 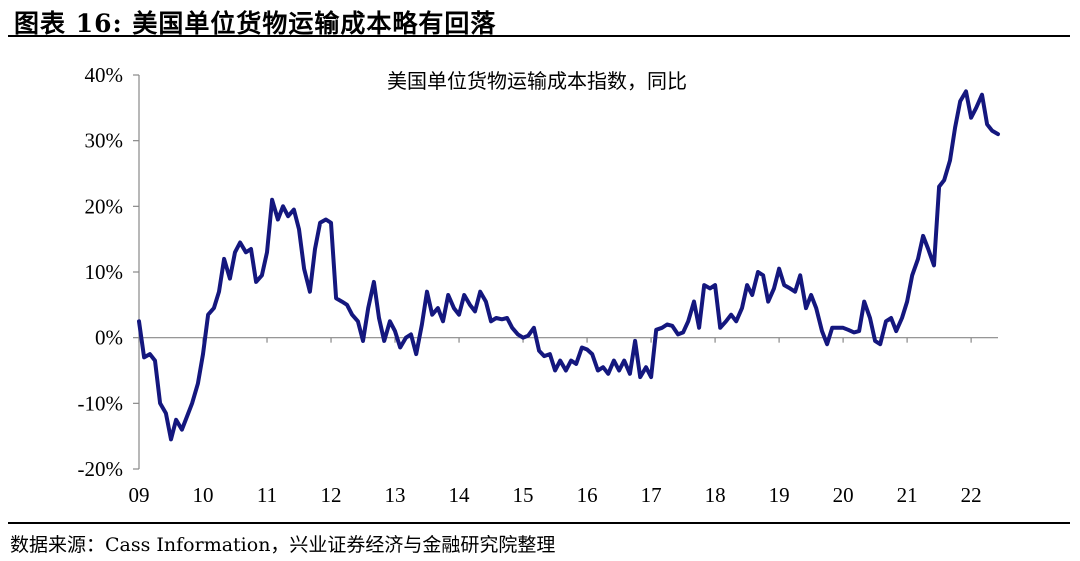 What do you see at coordinates (267, 495) in the screenshot?
I see `x-tick-label: 11` at bounding box center [267, 495].